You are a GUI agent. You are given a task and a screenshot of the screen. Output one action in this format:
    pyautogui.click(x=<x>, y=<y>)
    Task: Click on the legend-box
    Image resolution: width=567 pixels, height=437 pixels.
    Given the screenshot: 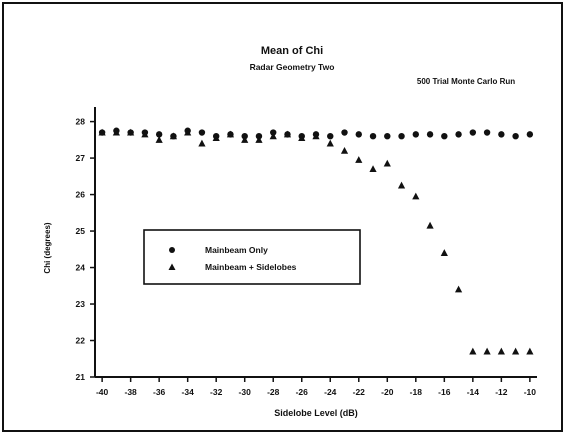 What is the action you would take?
    pyautogui.click(x=252, y=257)
    